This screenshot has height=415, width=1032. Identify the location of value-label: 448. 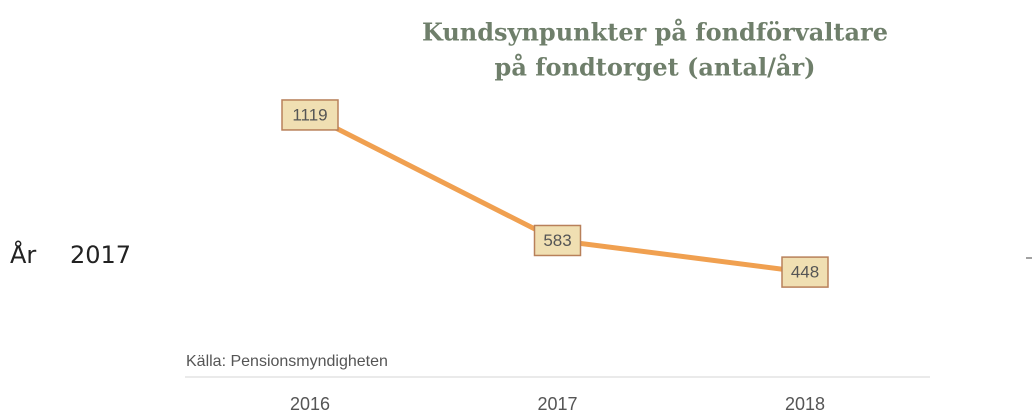
(805, 272).